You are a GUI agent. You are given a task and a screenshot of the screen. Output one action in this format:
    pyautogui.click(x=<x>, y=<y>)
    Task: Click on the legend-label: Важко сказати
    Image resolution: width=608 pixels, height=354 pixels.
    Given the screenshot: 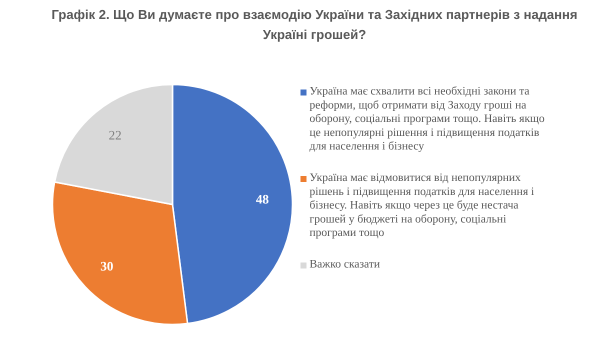 What is the action you would take?
    pyautogui.click(x=345, y=264)
    